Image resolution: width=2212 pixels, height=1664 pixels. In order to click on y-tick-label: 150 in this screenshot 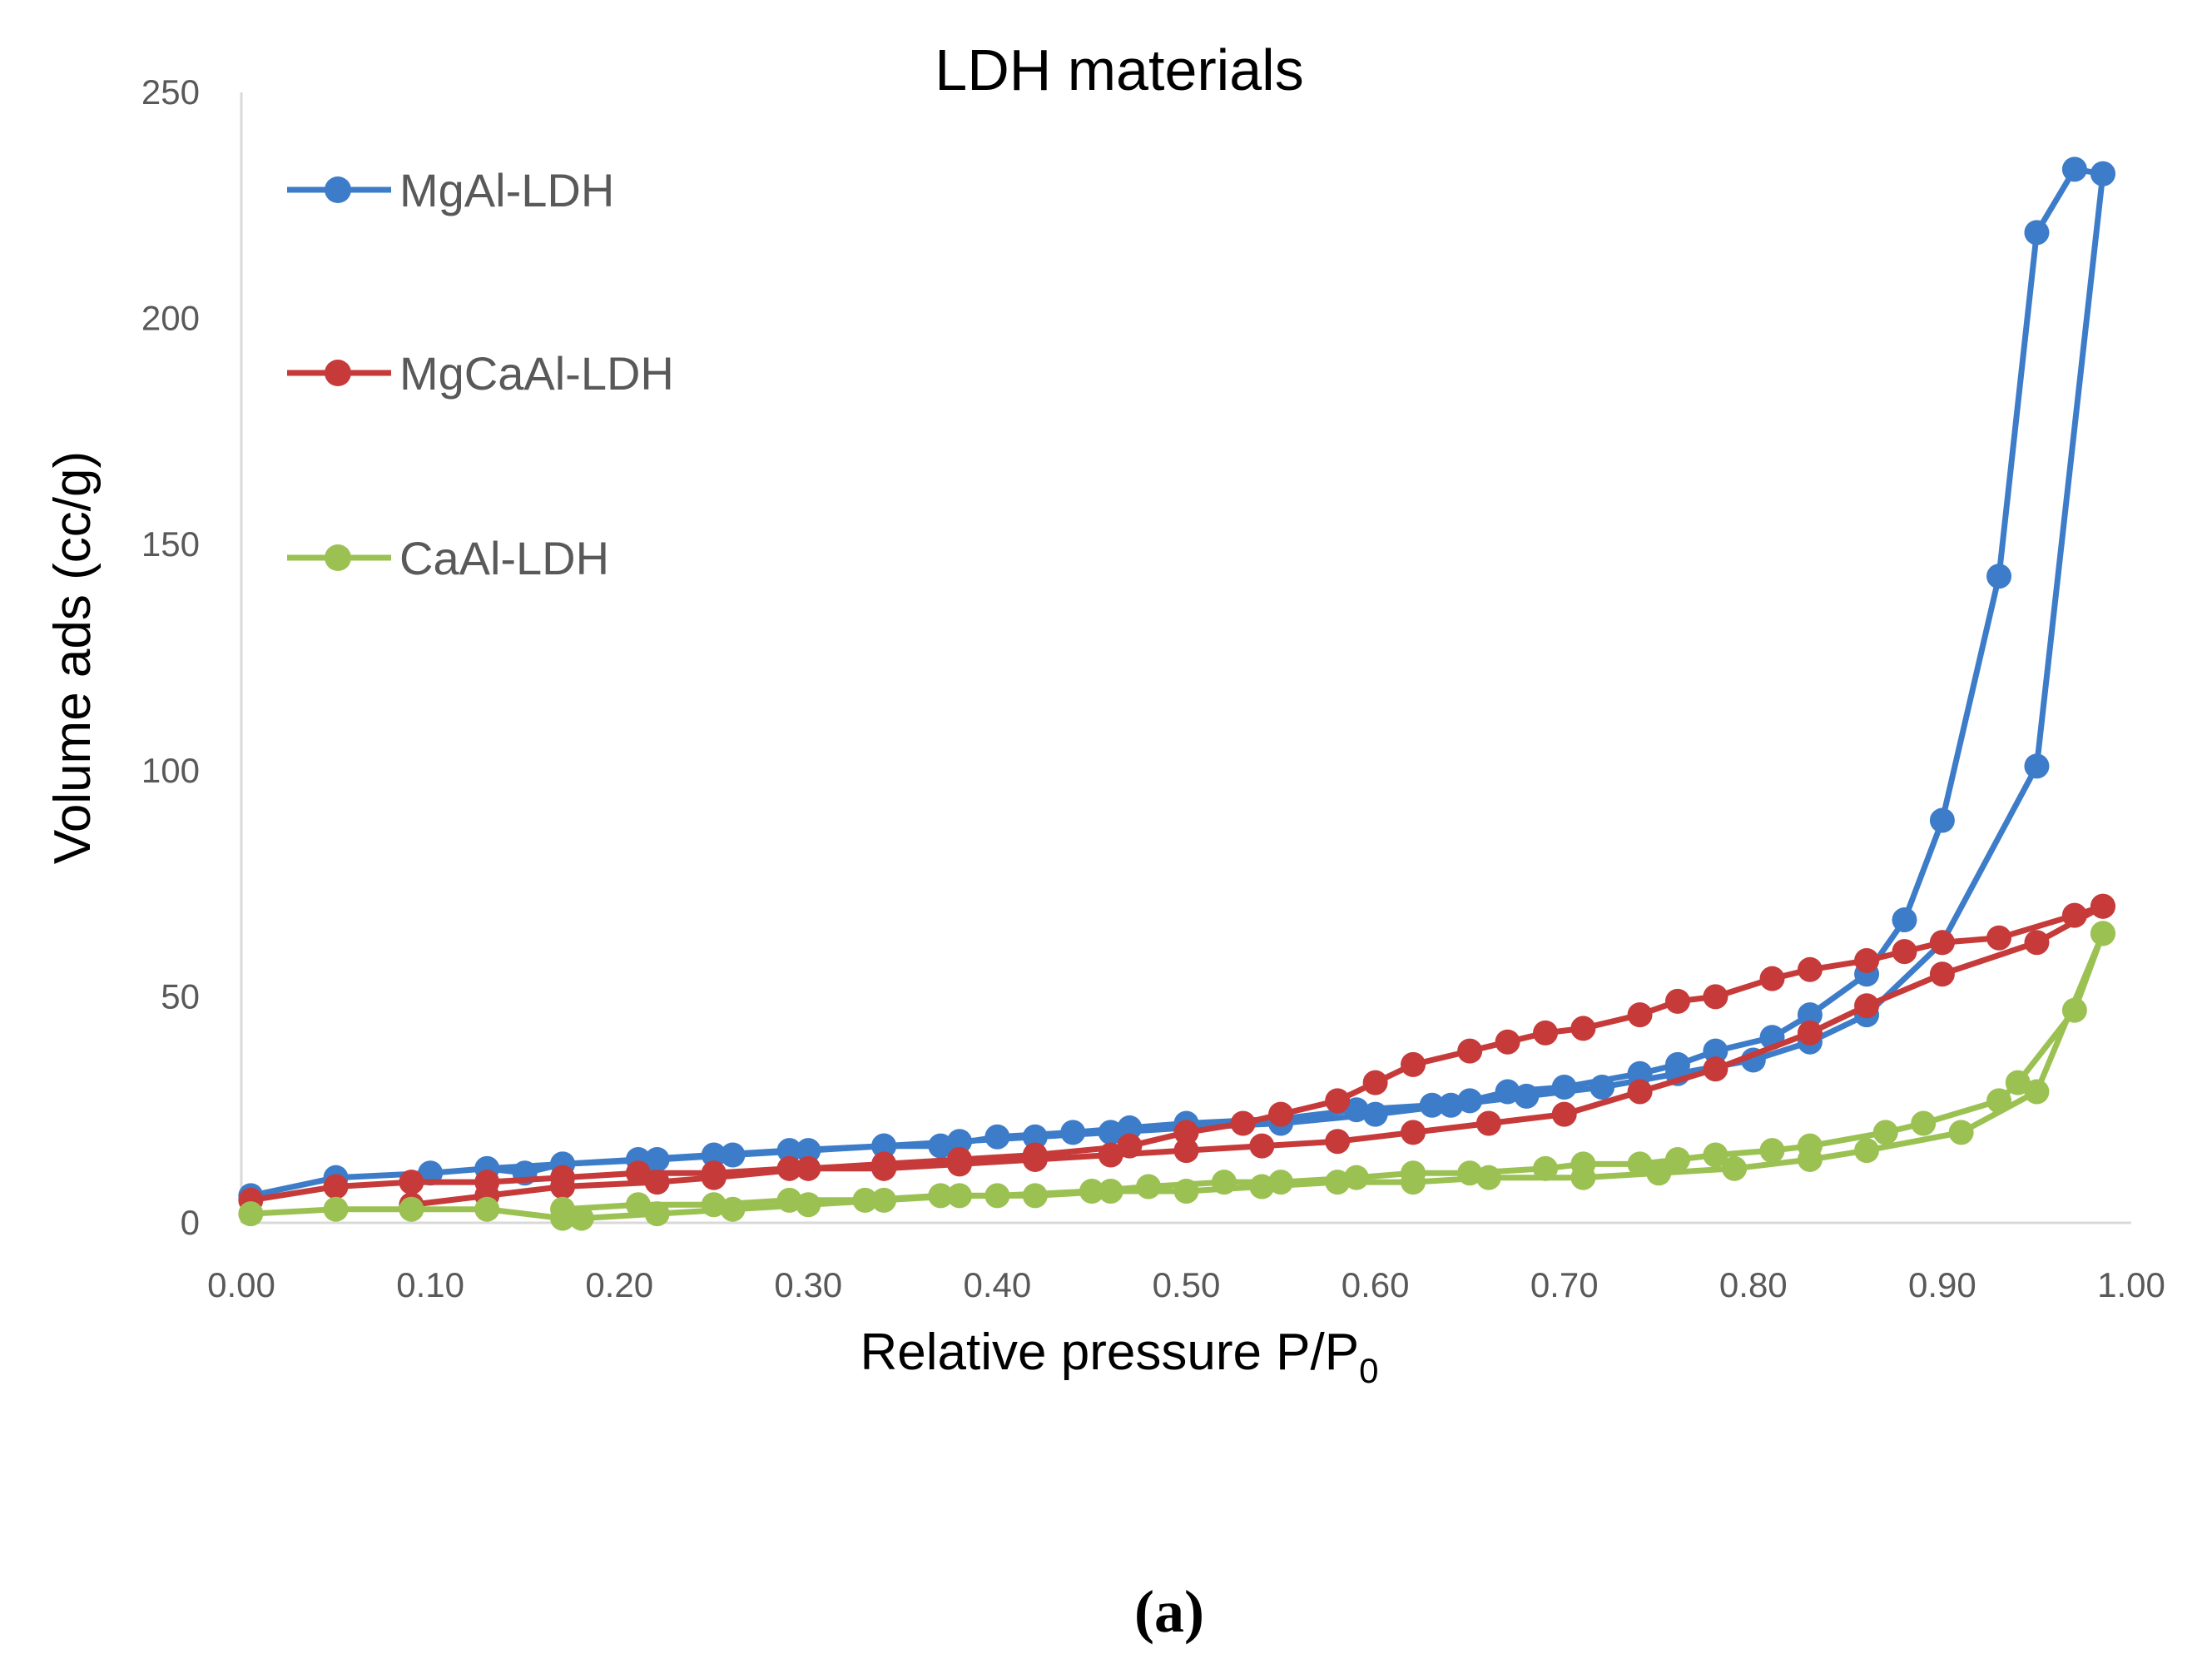, I will do `click(171, 544)`.